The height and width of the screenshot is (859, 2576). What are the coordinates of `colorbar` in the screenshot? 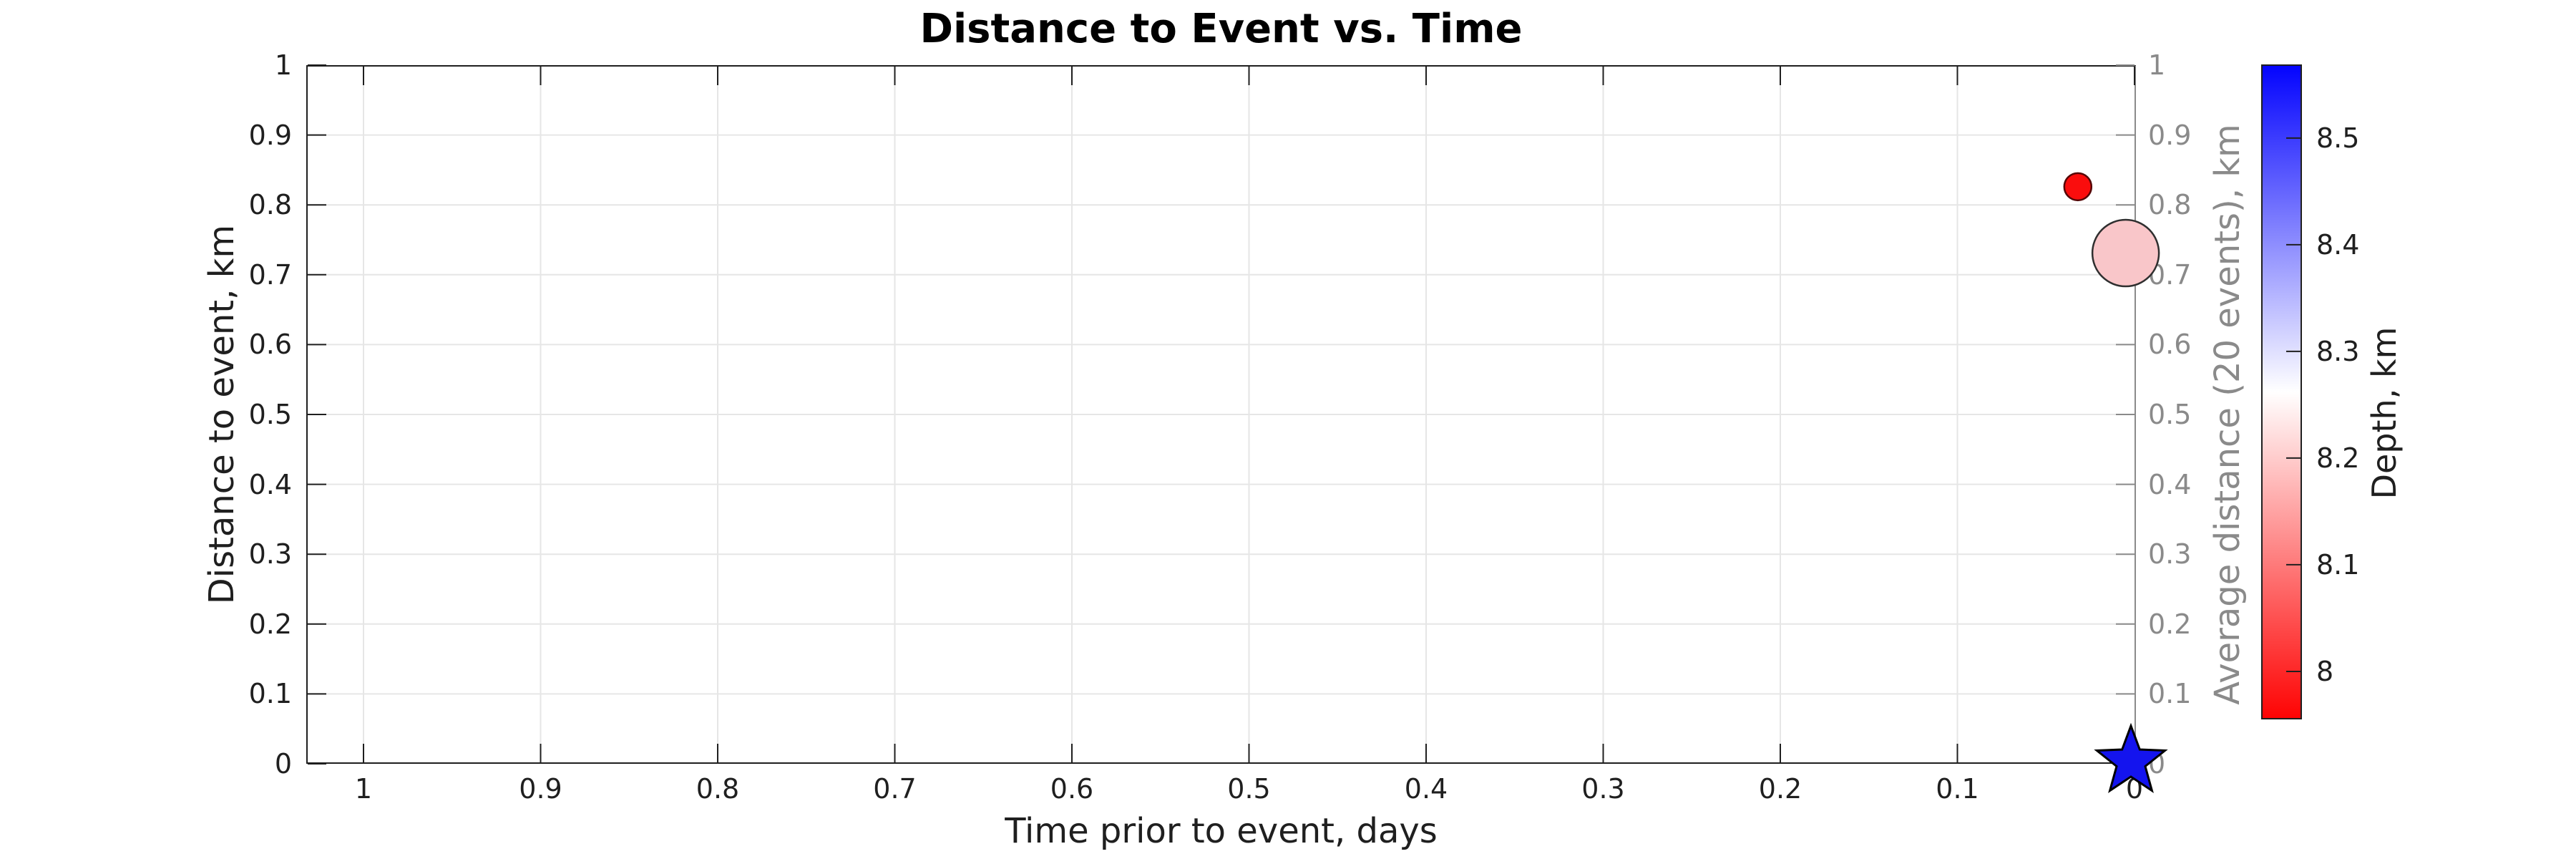 It's located at (2281, 391).